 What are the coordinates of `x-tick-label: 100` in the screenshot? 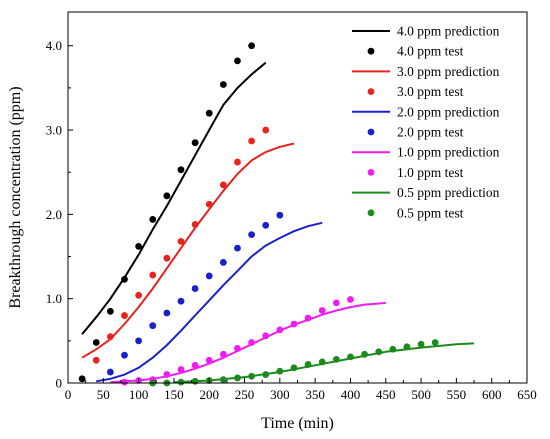 It's located at (139, 394).